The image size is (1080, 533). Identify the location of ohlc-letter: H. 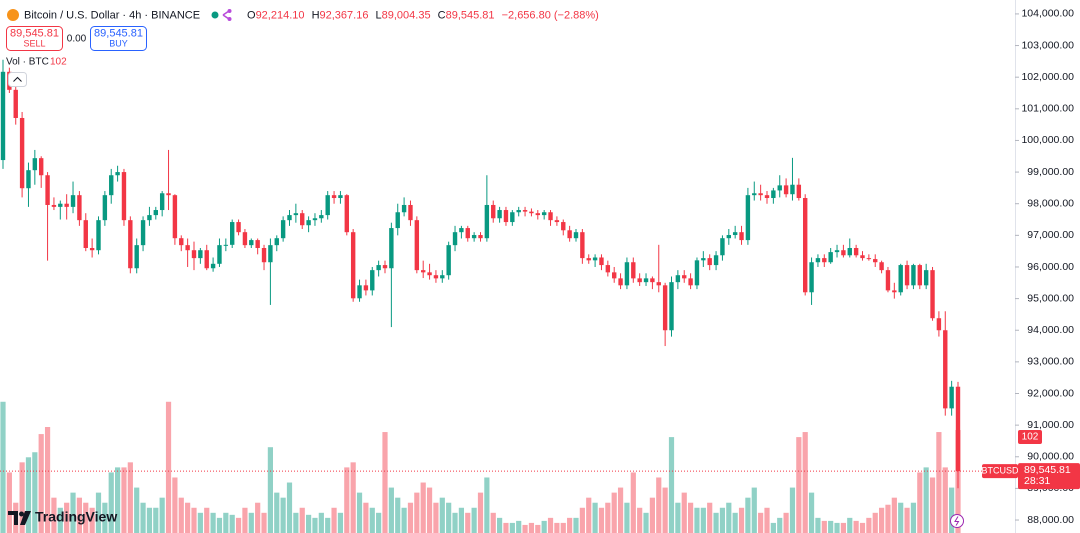
(316, 15).